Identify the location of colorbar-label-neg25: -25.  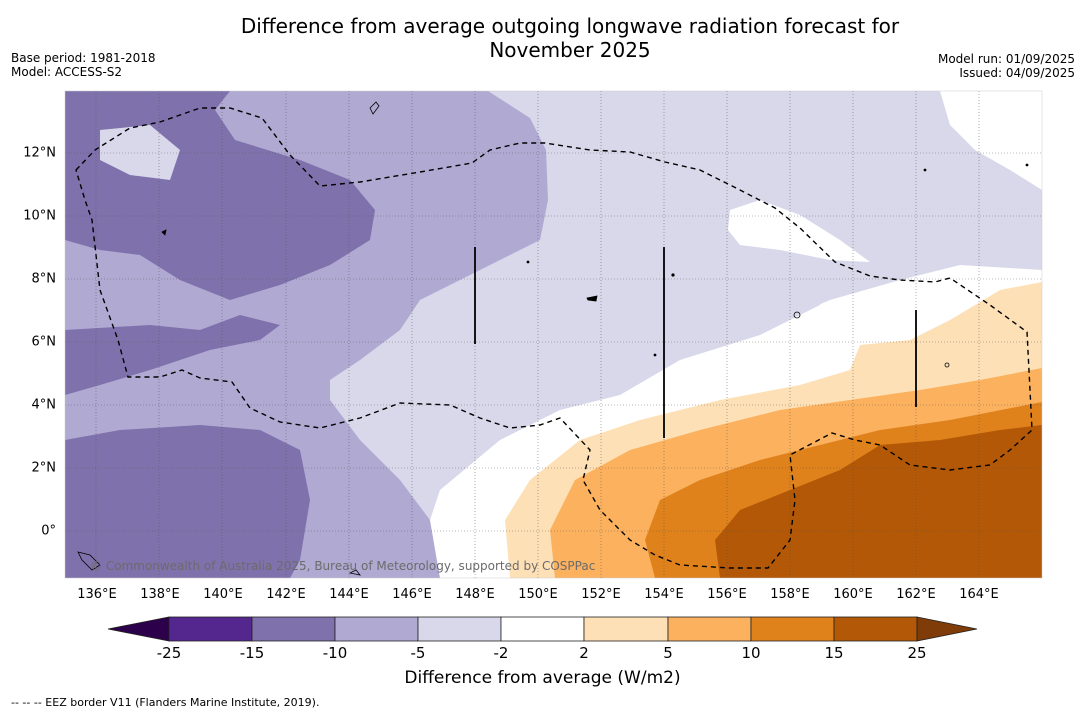
(169, 653).